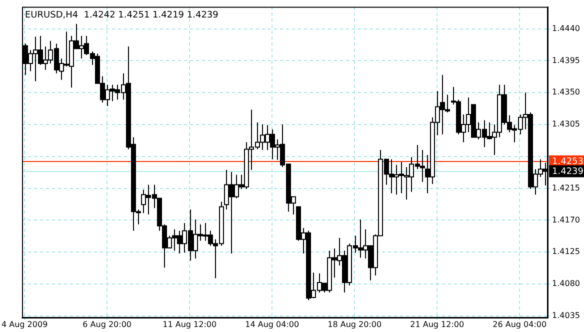  Describe the element at coordinates (272, 324) in the screenshot. I see `x-tick-label: 14 Aug 04:00` at that location.